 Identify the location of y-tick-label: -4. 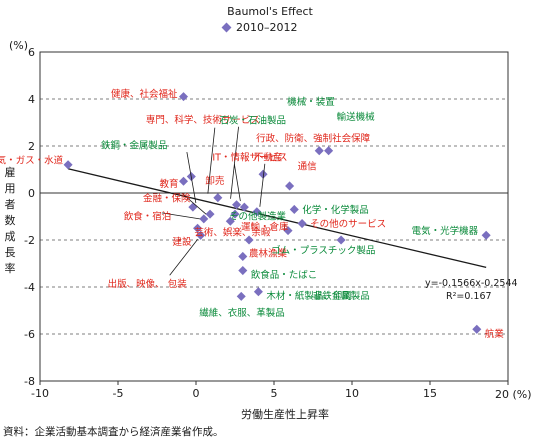
(29, 287).